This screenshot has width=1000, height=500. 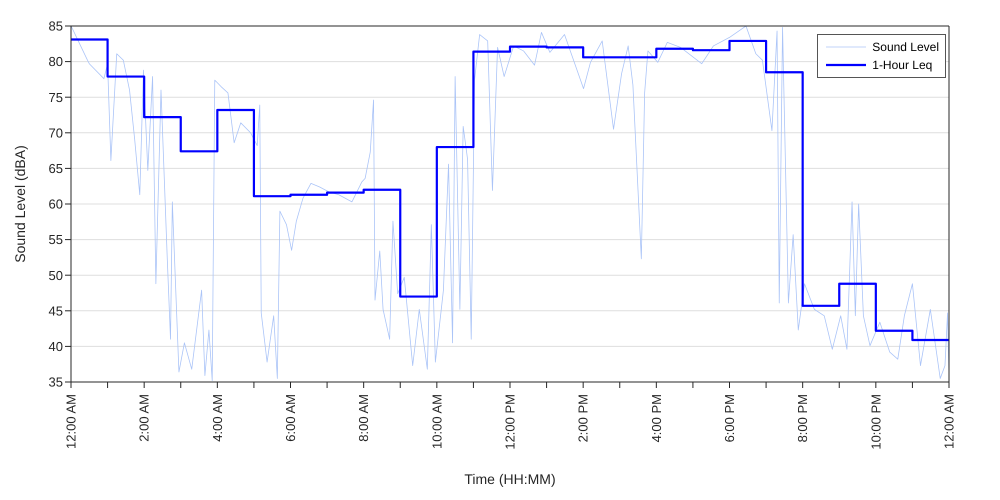 What do you see at coordinates (55, 97) in the screenshot?
I see `y-tick-label: 75` at bounding box center [55, 97].